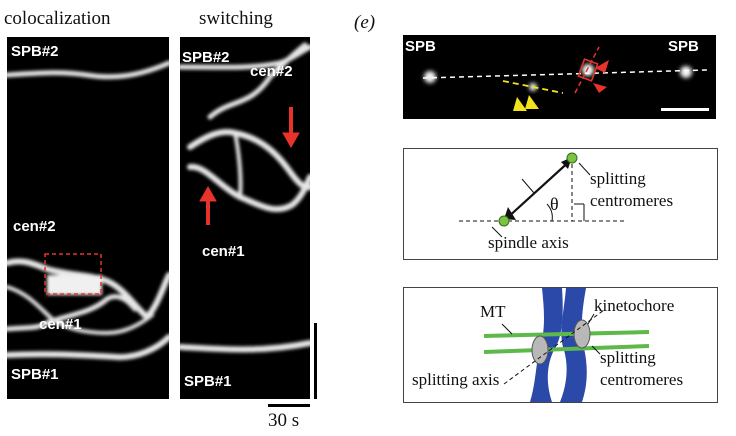  Describe the element at coordinates (634, 305) in the screenshot. I see `kinetochore-label: kinetochore` at that location.